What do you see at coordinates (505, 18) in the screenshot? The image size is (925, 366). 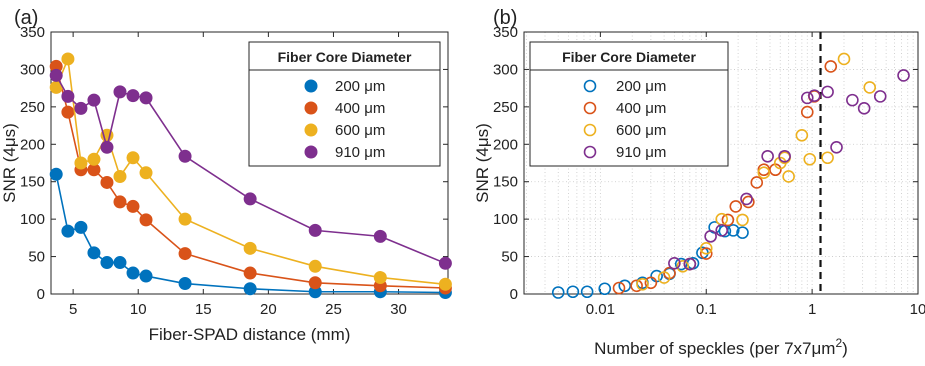 I see `panel-label: (b)` at bounding box center [505, 18].